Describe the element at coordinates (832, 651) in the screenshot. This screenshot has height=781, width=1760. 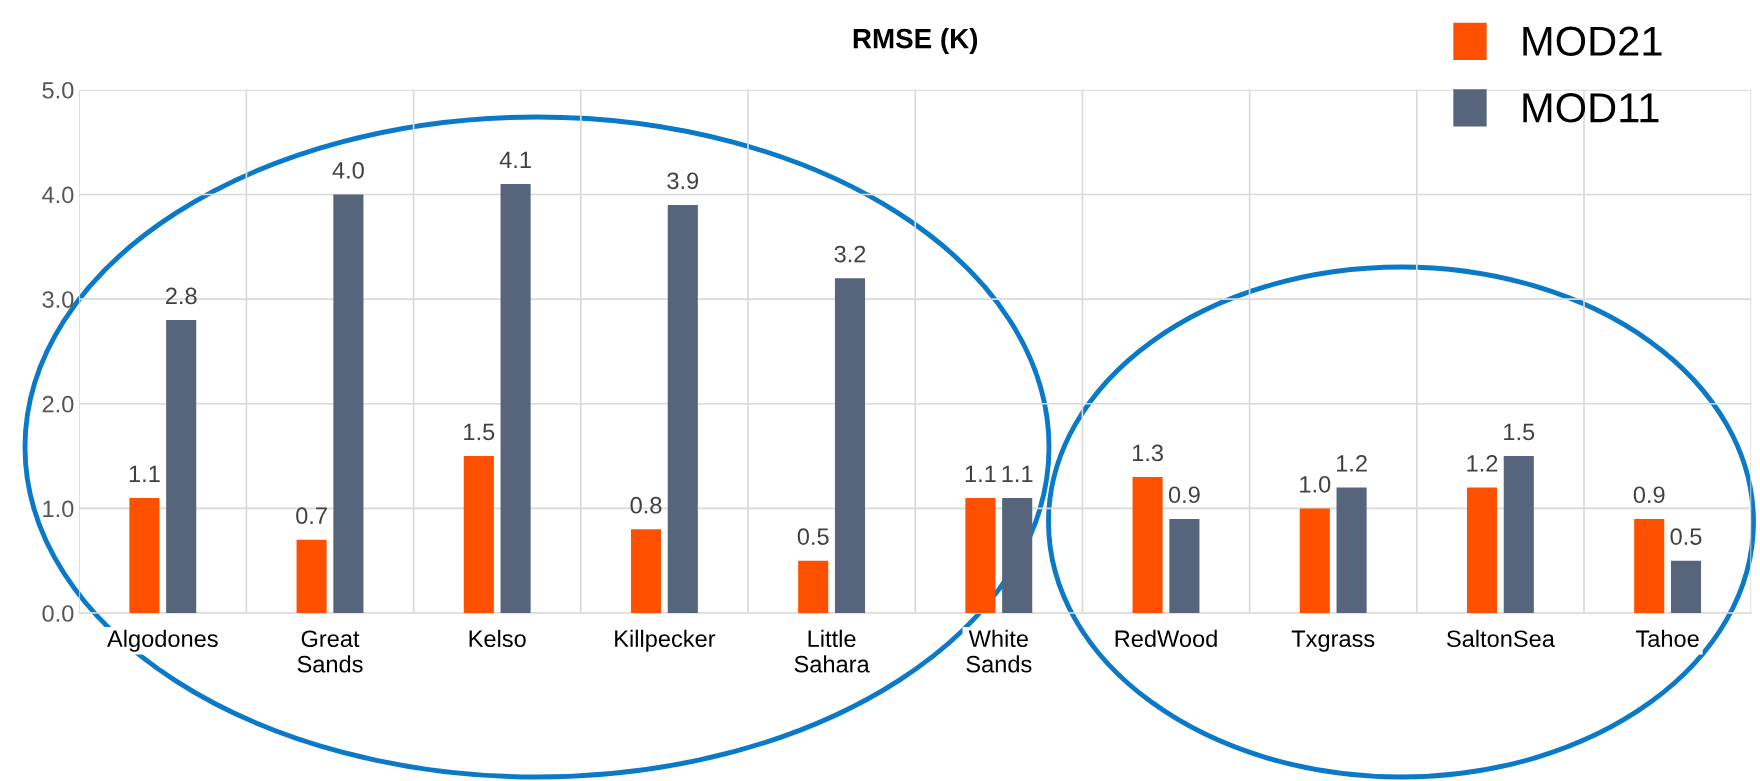
I see `x-tick-label: Little Sahara` at that location.